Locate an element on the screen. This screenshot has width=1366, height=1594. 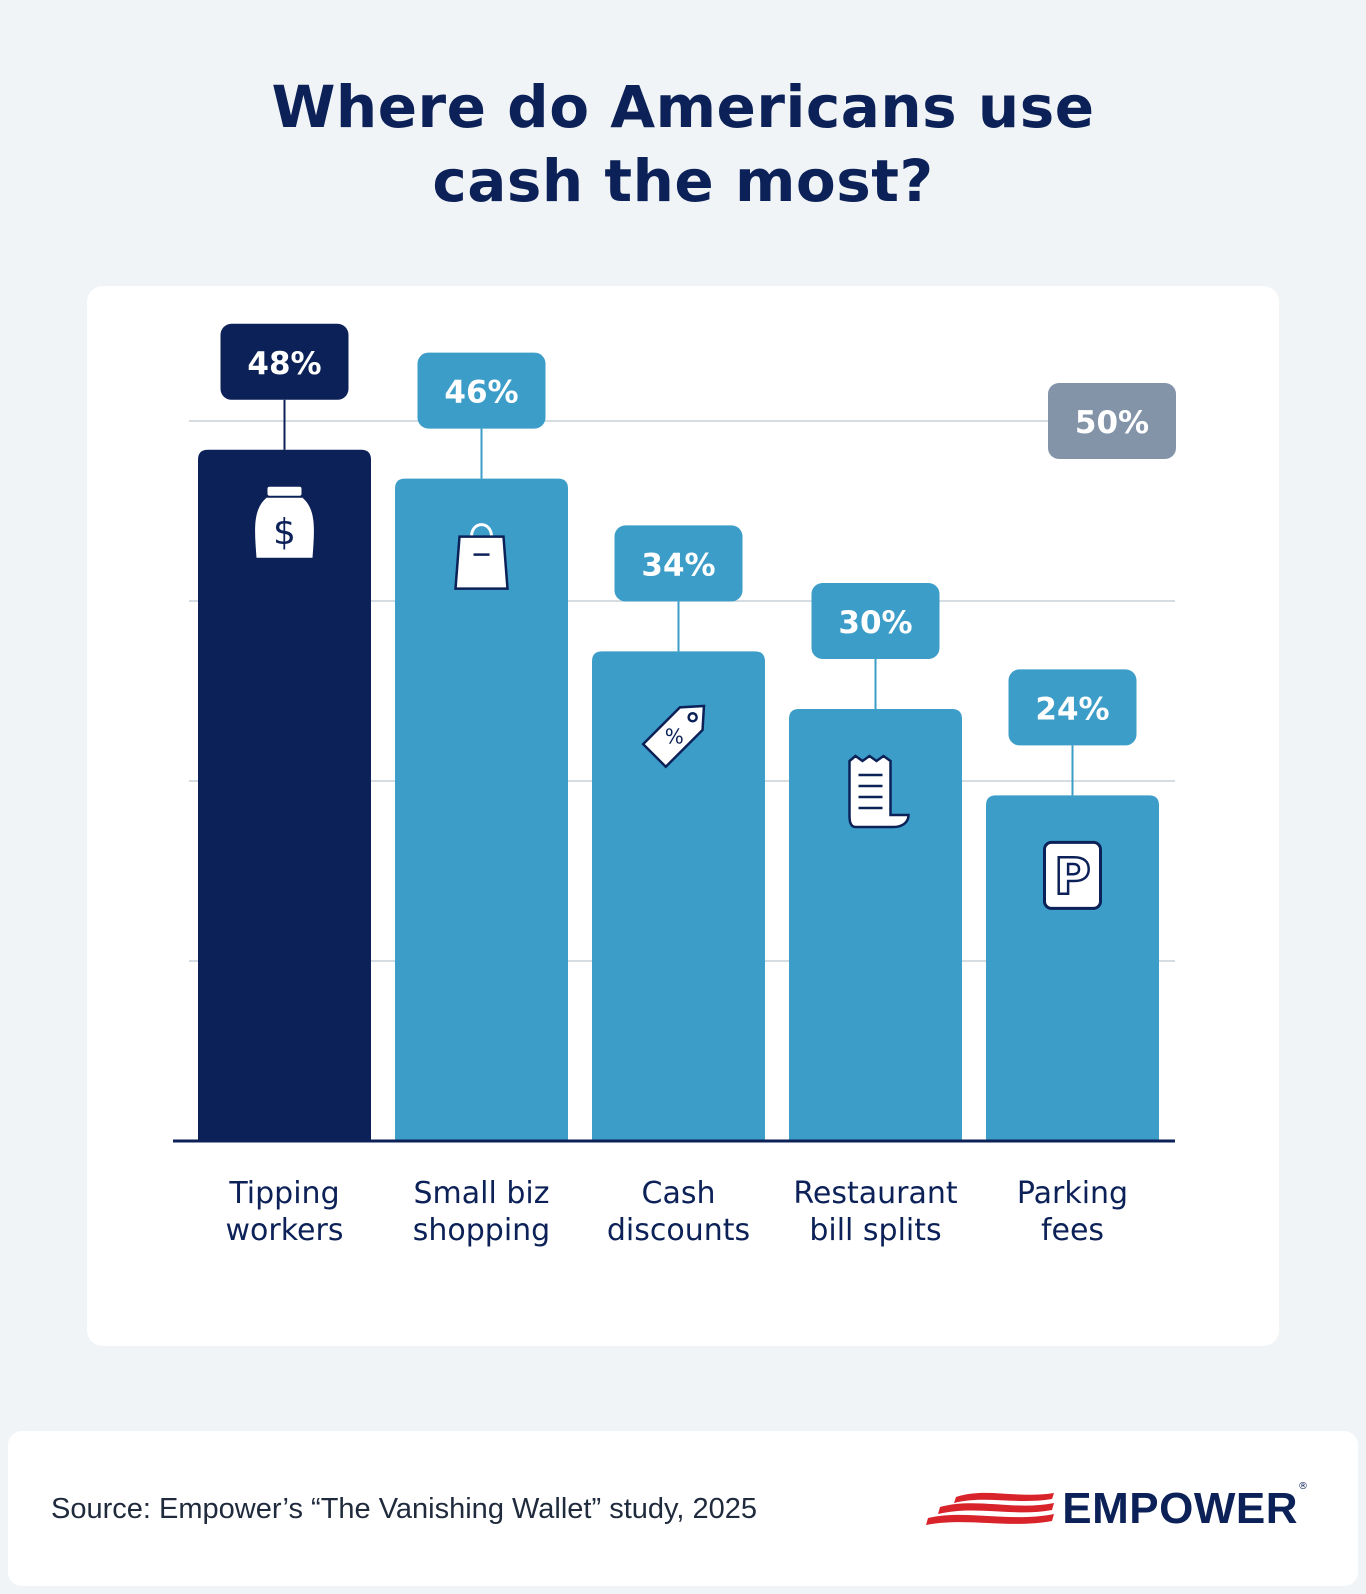
data-label: 48% is located at coordinates (284, 364).